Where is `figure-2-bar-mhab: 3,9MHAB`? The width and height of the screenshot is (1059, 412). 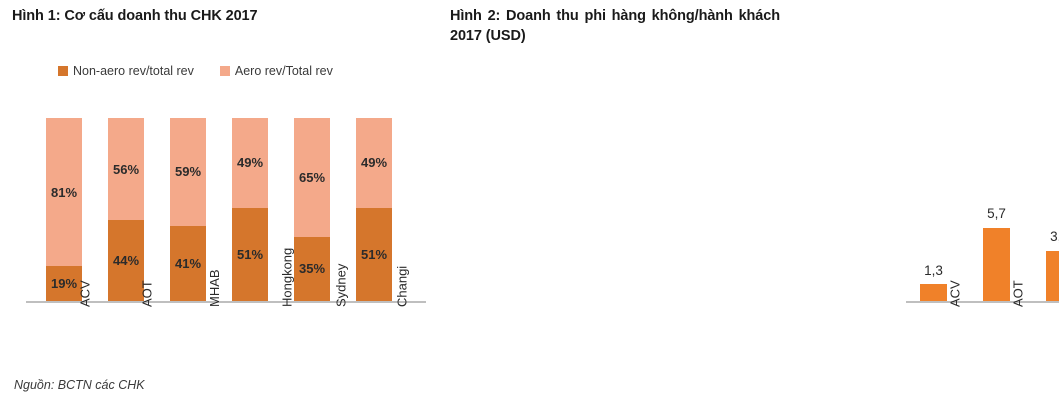 figure-2-bar-mhab: 3,9MHAB is located at coordinates (1052, 263).